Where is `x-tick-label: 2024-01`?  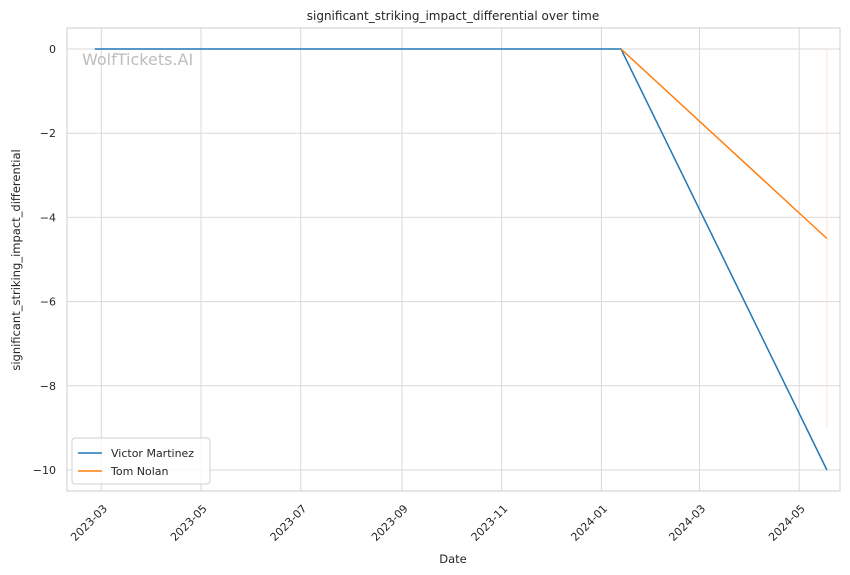 x-tick-label: 2024-01 is located at coordinates (589, 523).